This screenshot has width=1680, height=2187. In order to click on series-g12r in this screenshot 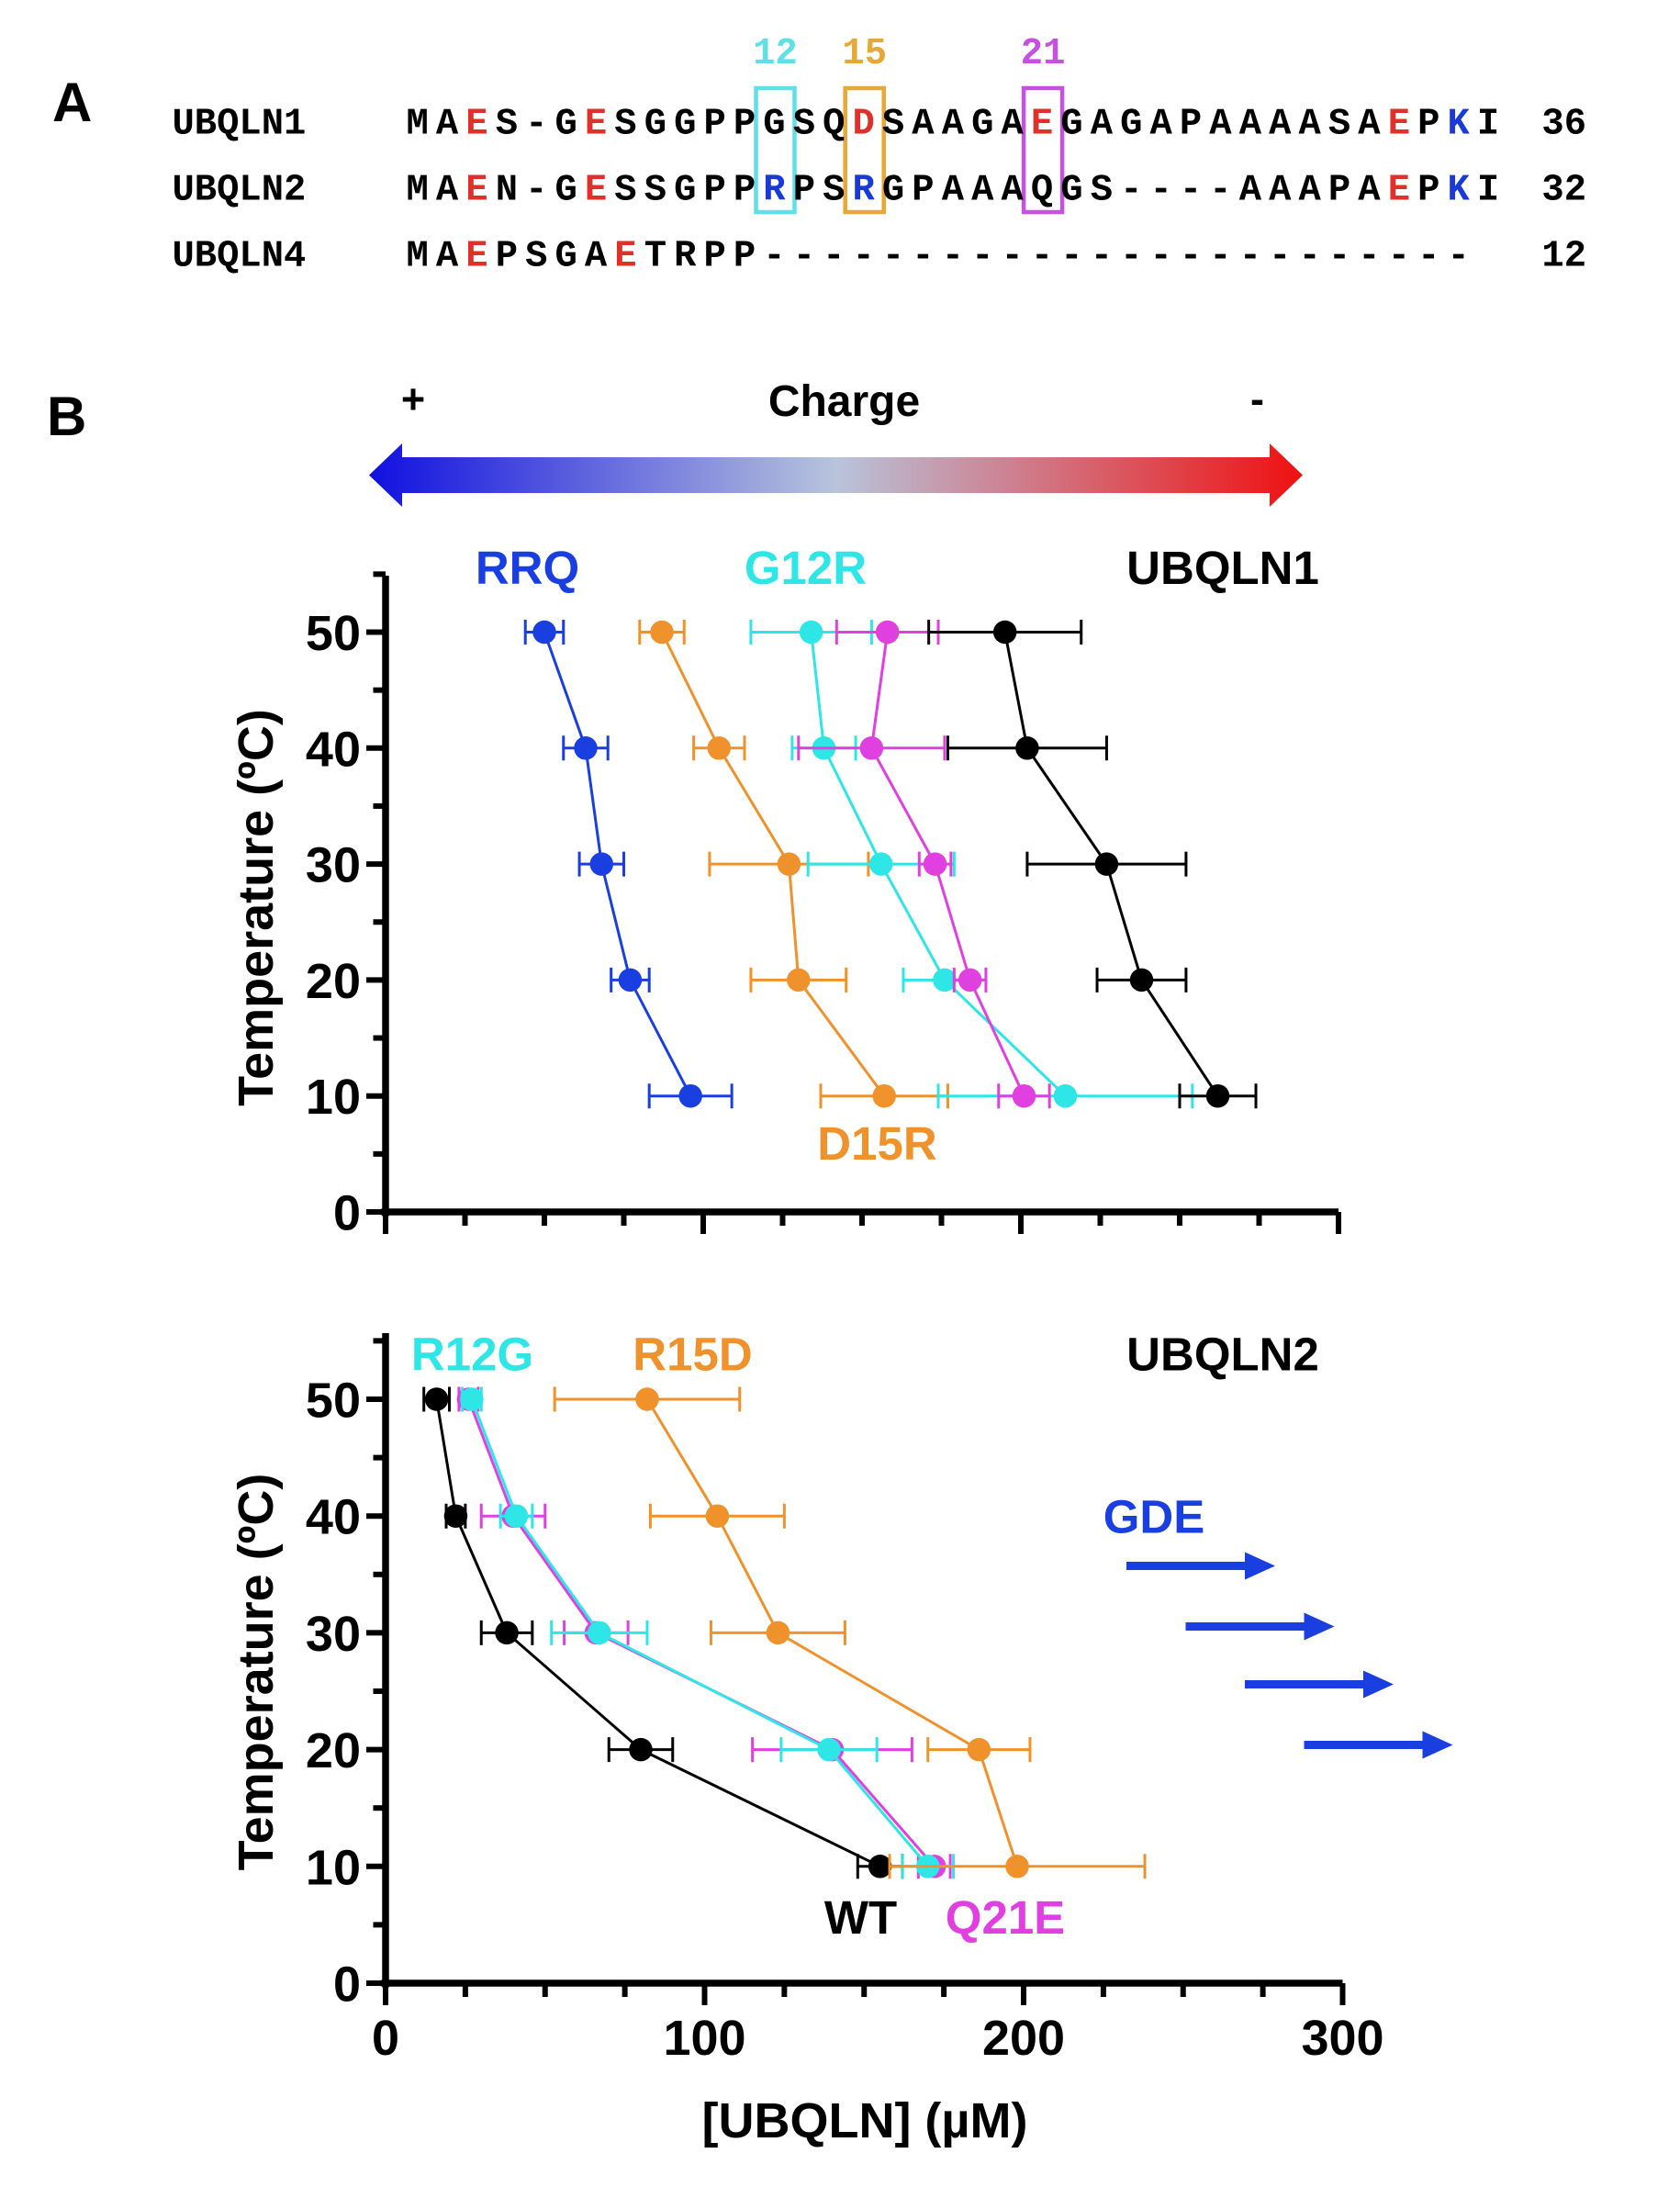, I will do `click(971, 864)`.